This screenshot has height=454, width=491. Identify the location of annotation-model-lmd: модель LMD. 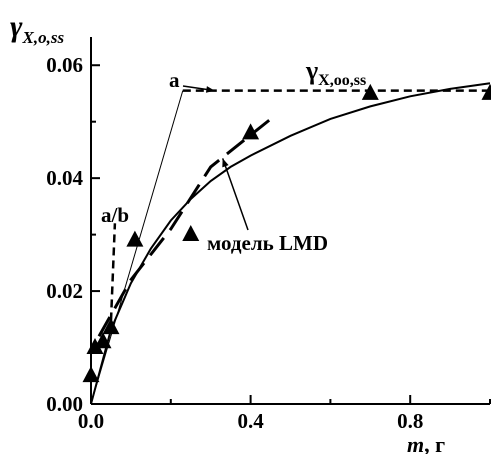
(267, 243).